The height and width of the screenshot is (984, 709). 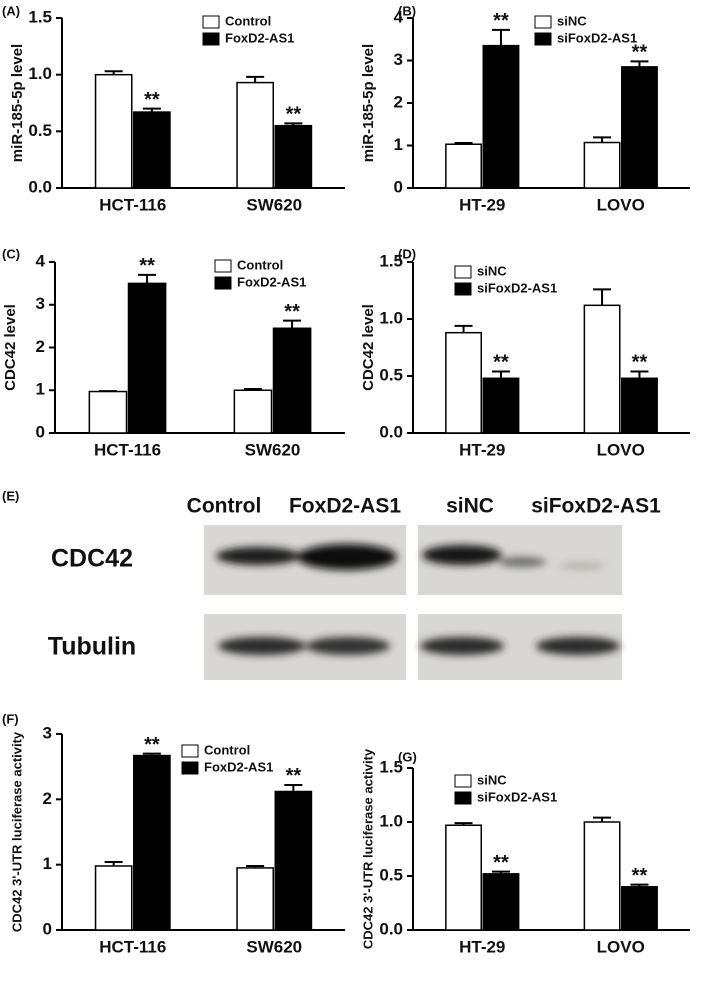 I want to click on y-tick-label: 1.5, so click(x=391, y=766).